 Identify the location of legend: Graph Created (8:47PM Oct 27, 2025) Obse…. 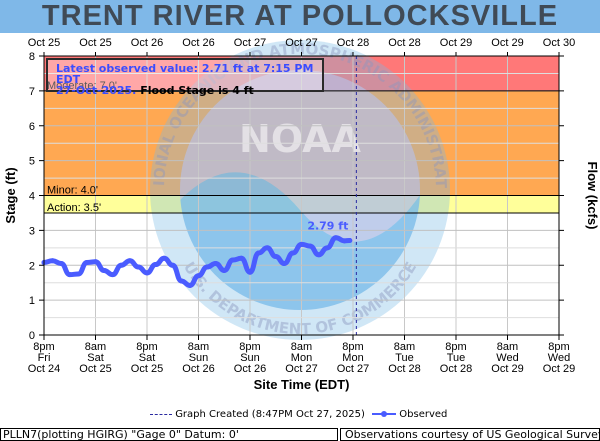
(298, 414).